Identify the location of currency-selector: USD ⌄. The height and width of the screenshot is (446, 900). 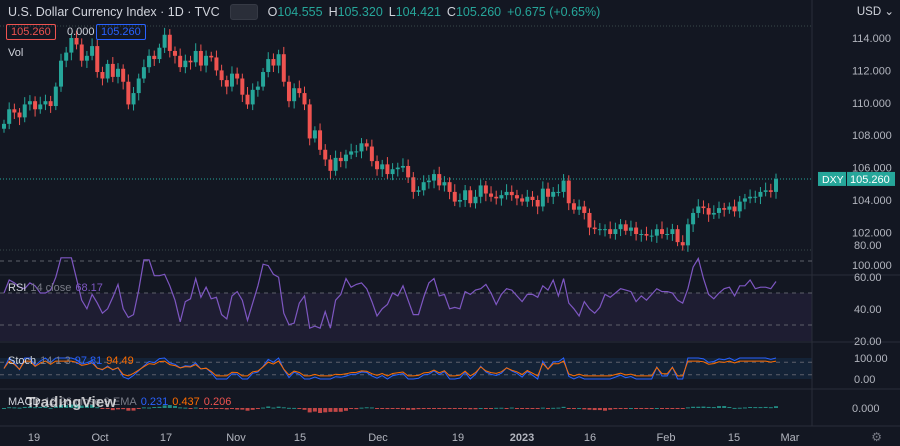
(875, 11).